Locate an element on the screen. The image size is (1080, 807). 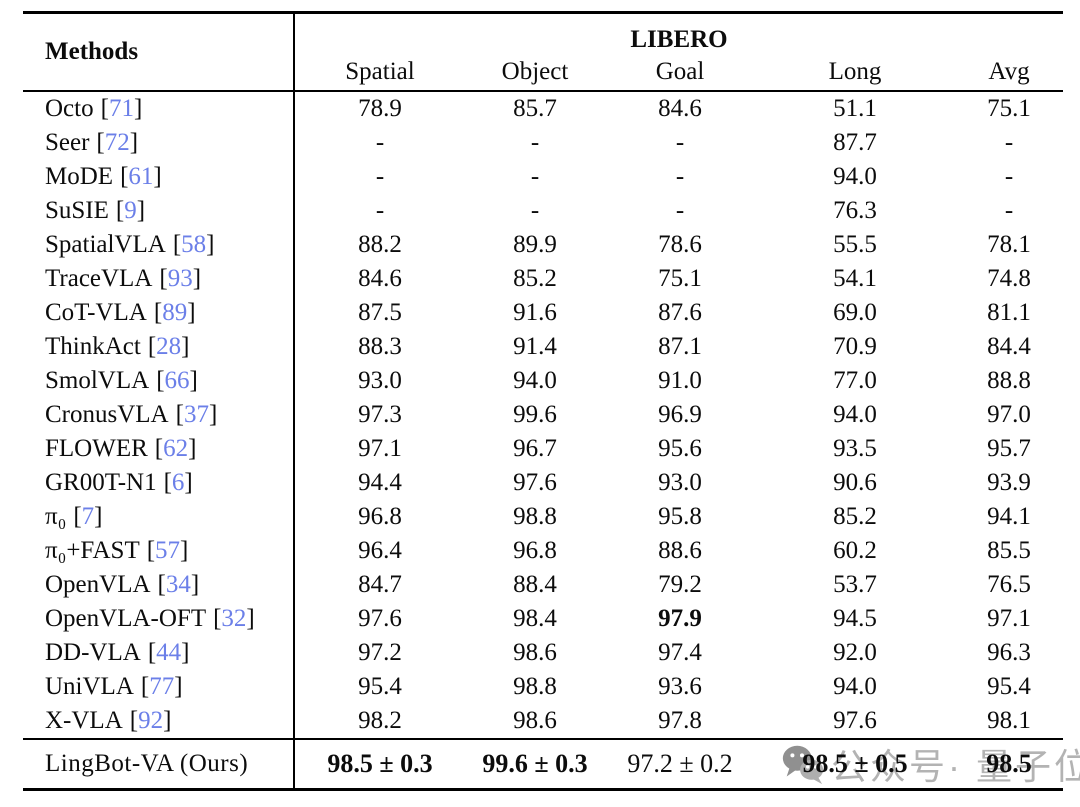
value-cell: 85.5 is located at coordinates (1009, 550).